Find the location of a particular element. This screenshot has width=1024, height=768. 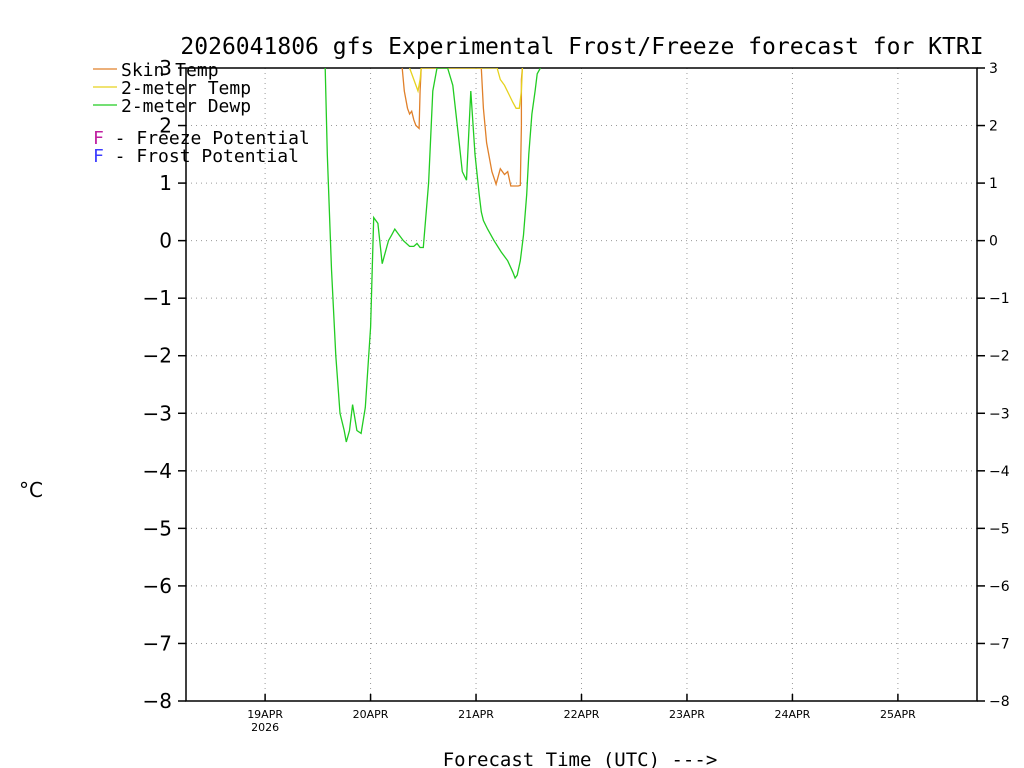

y-tick-label: −7 is located at coordinates (157, 643).